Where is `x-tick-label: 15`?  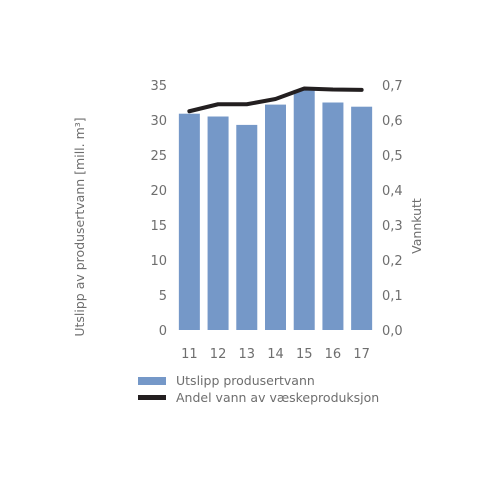 x-tick-label: 15 is located at coordinates (304, 354).